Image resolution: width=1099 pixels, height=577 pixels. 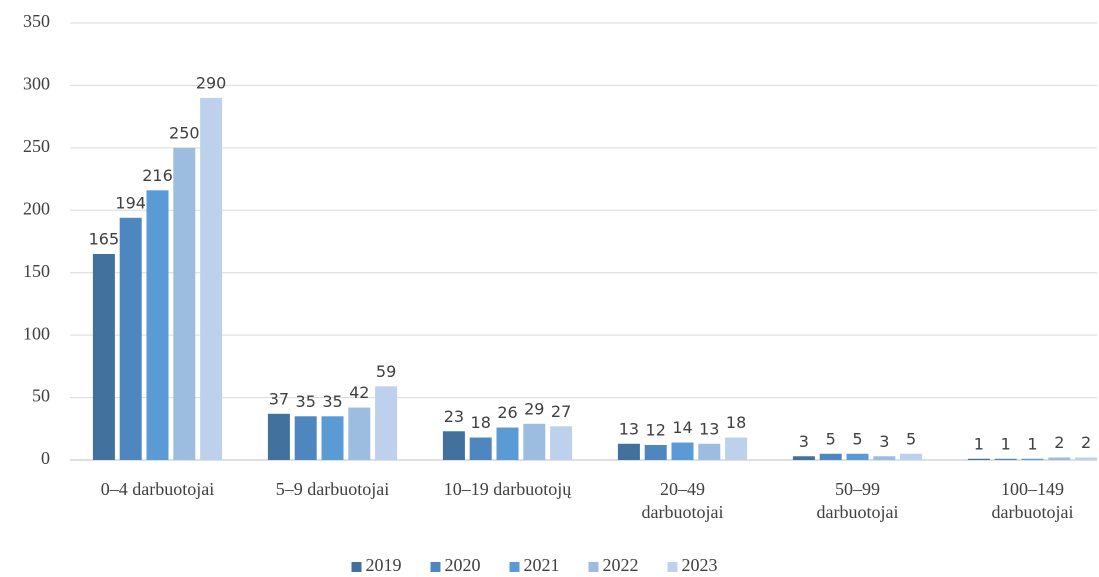 I want to click on x-tick-label: 100–149 darbuotojai, so click(x=1032, y=500).